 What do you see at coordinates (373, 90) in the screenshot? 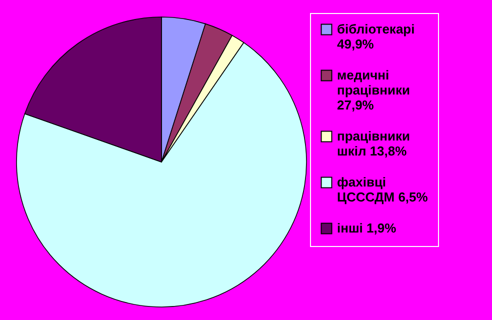
I see `legend-label: медичні працівники 27,9%` at bounding box center [373, 90].